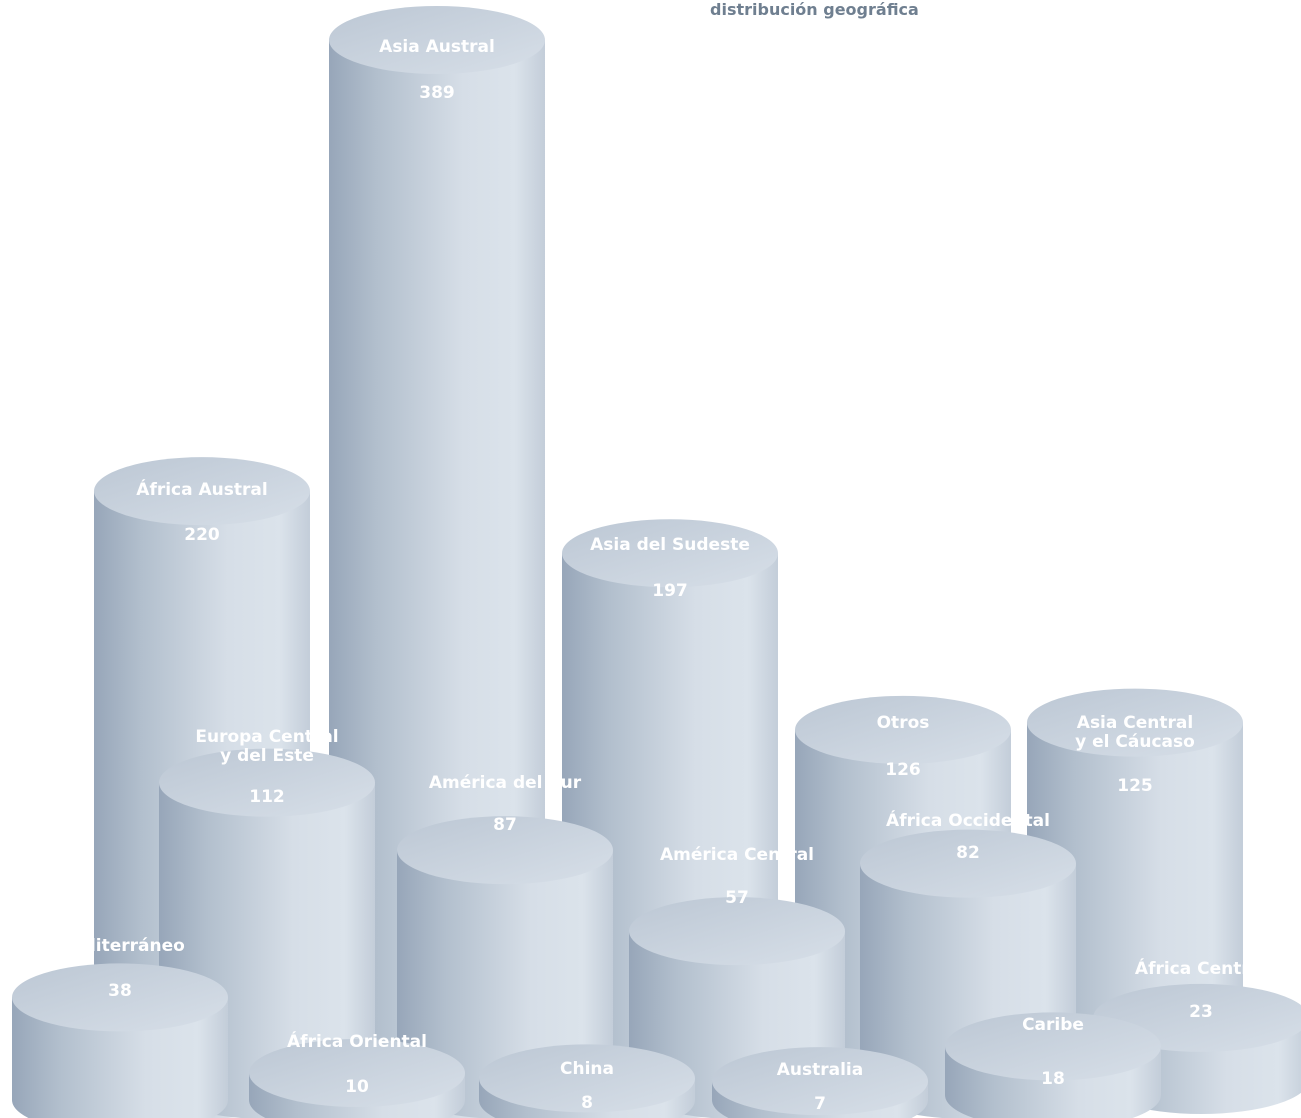 Image resolution: width=1301 pixels, height=1118 pixels. What do you see at coordinates (1201, 1012) in the screenshot?
I see `bar-value-label: 23` at bounding box center [1201, 1012].